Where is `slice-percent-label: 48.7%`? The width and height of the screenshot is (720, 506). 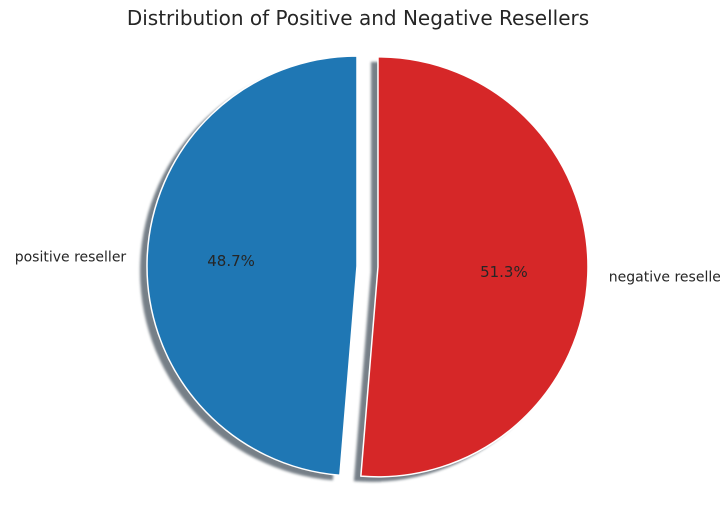 slice-percent-label: 48.7% is located at coordinates (231, 261).